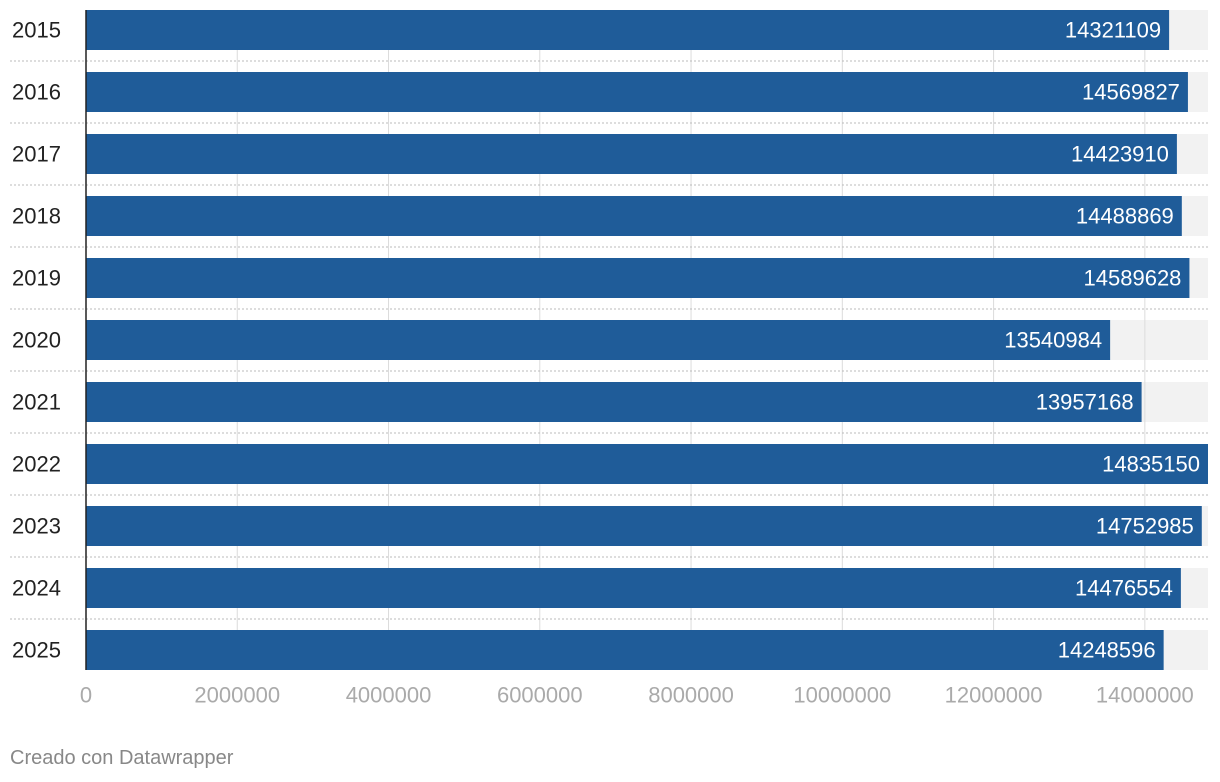 This screenshot has height=782, width=1220. I want to click on y-tick-label: 2016, so click(36, 92).